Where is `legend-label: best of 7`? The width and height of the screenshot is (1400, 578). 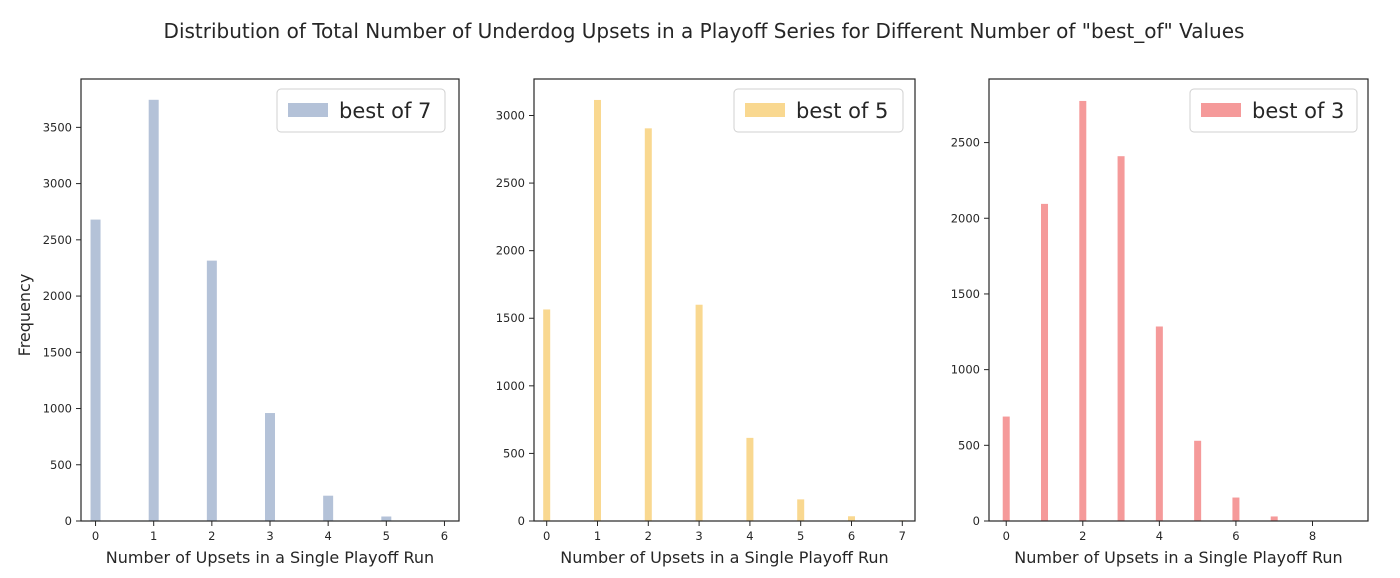
legend-label: best of 7 is located at coordinates (385, 111).